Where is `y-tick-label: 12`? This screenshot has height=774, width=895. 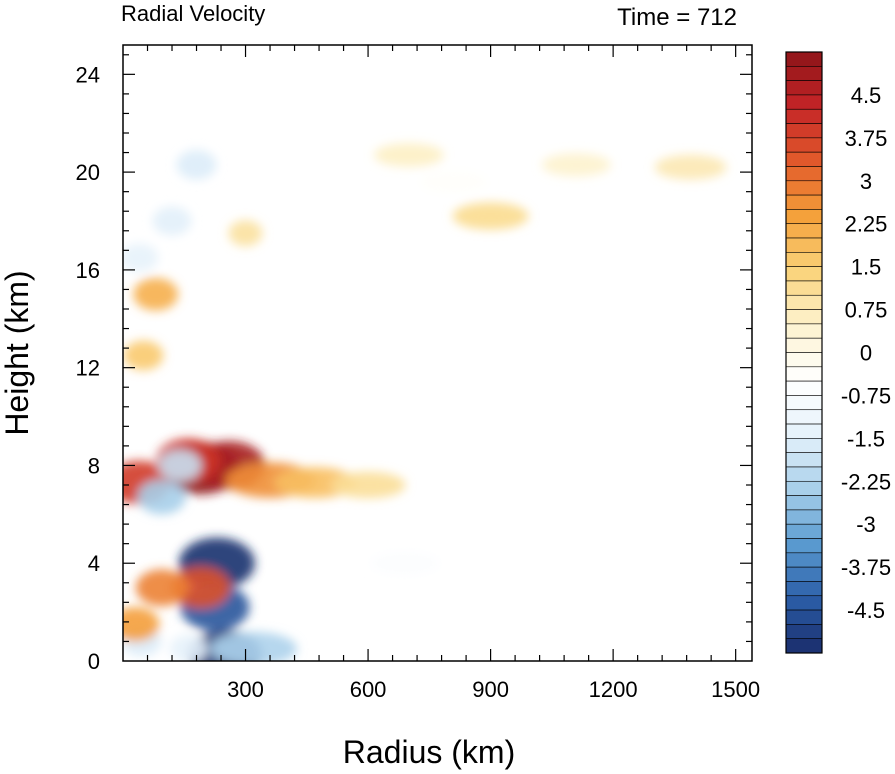
y-tick-label: 12 is located at coordinates (88, 368).